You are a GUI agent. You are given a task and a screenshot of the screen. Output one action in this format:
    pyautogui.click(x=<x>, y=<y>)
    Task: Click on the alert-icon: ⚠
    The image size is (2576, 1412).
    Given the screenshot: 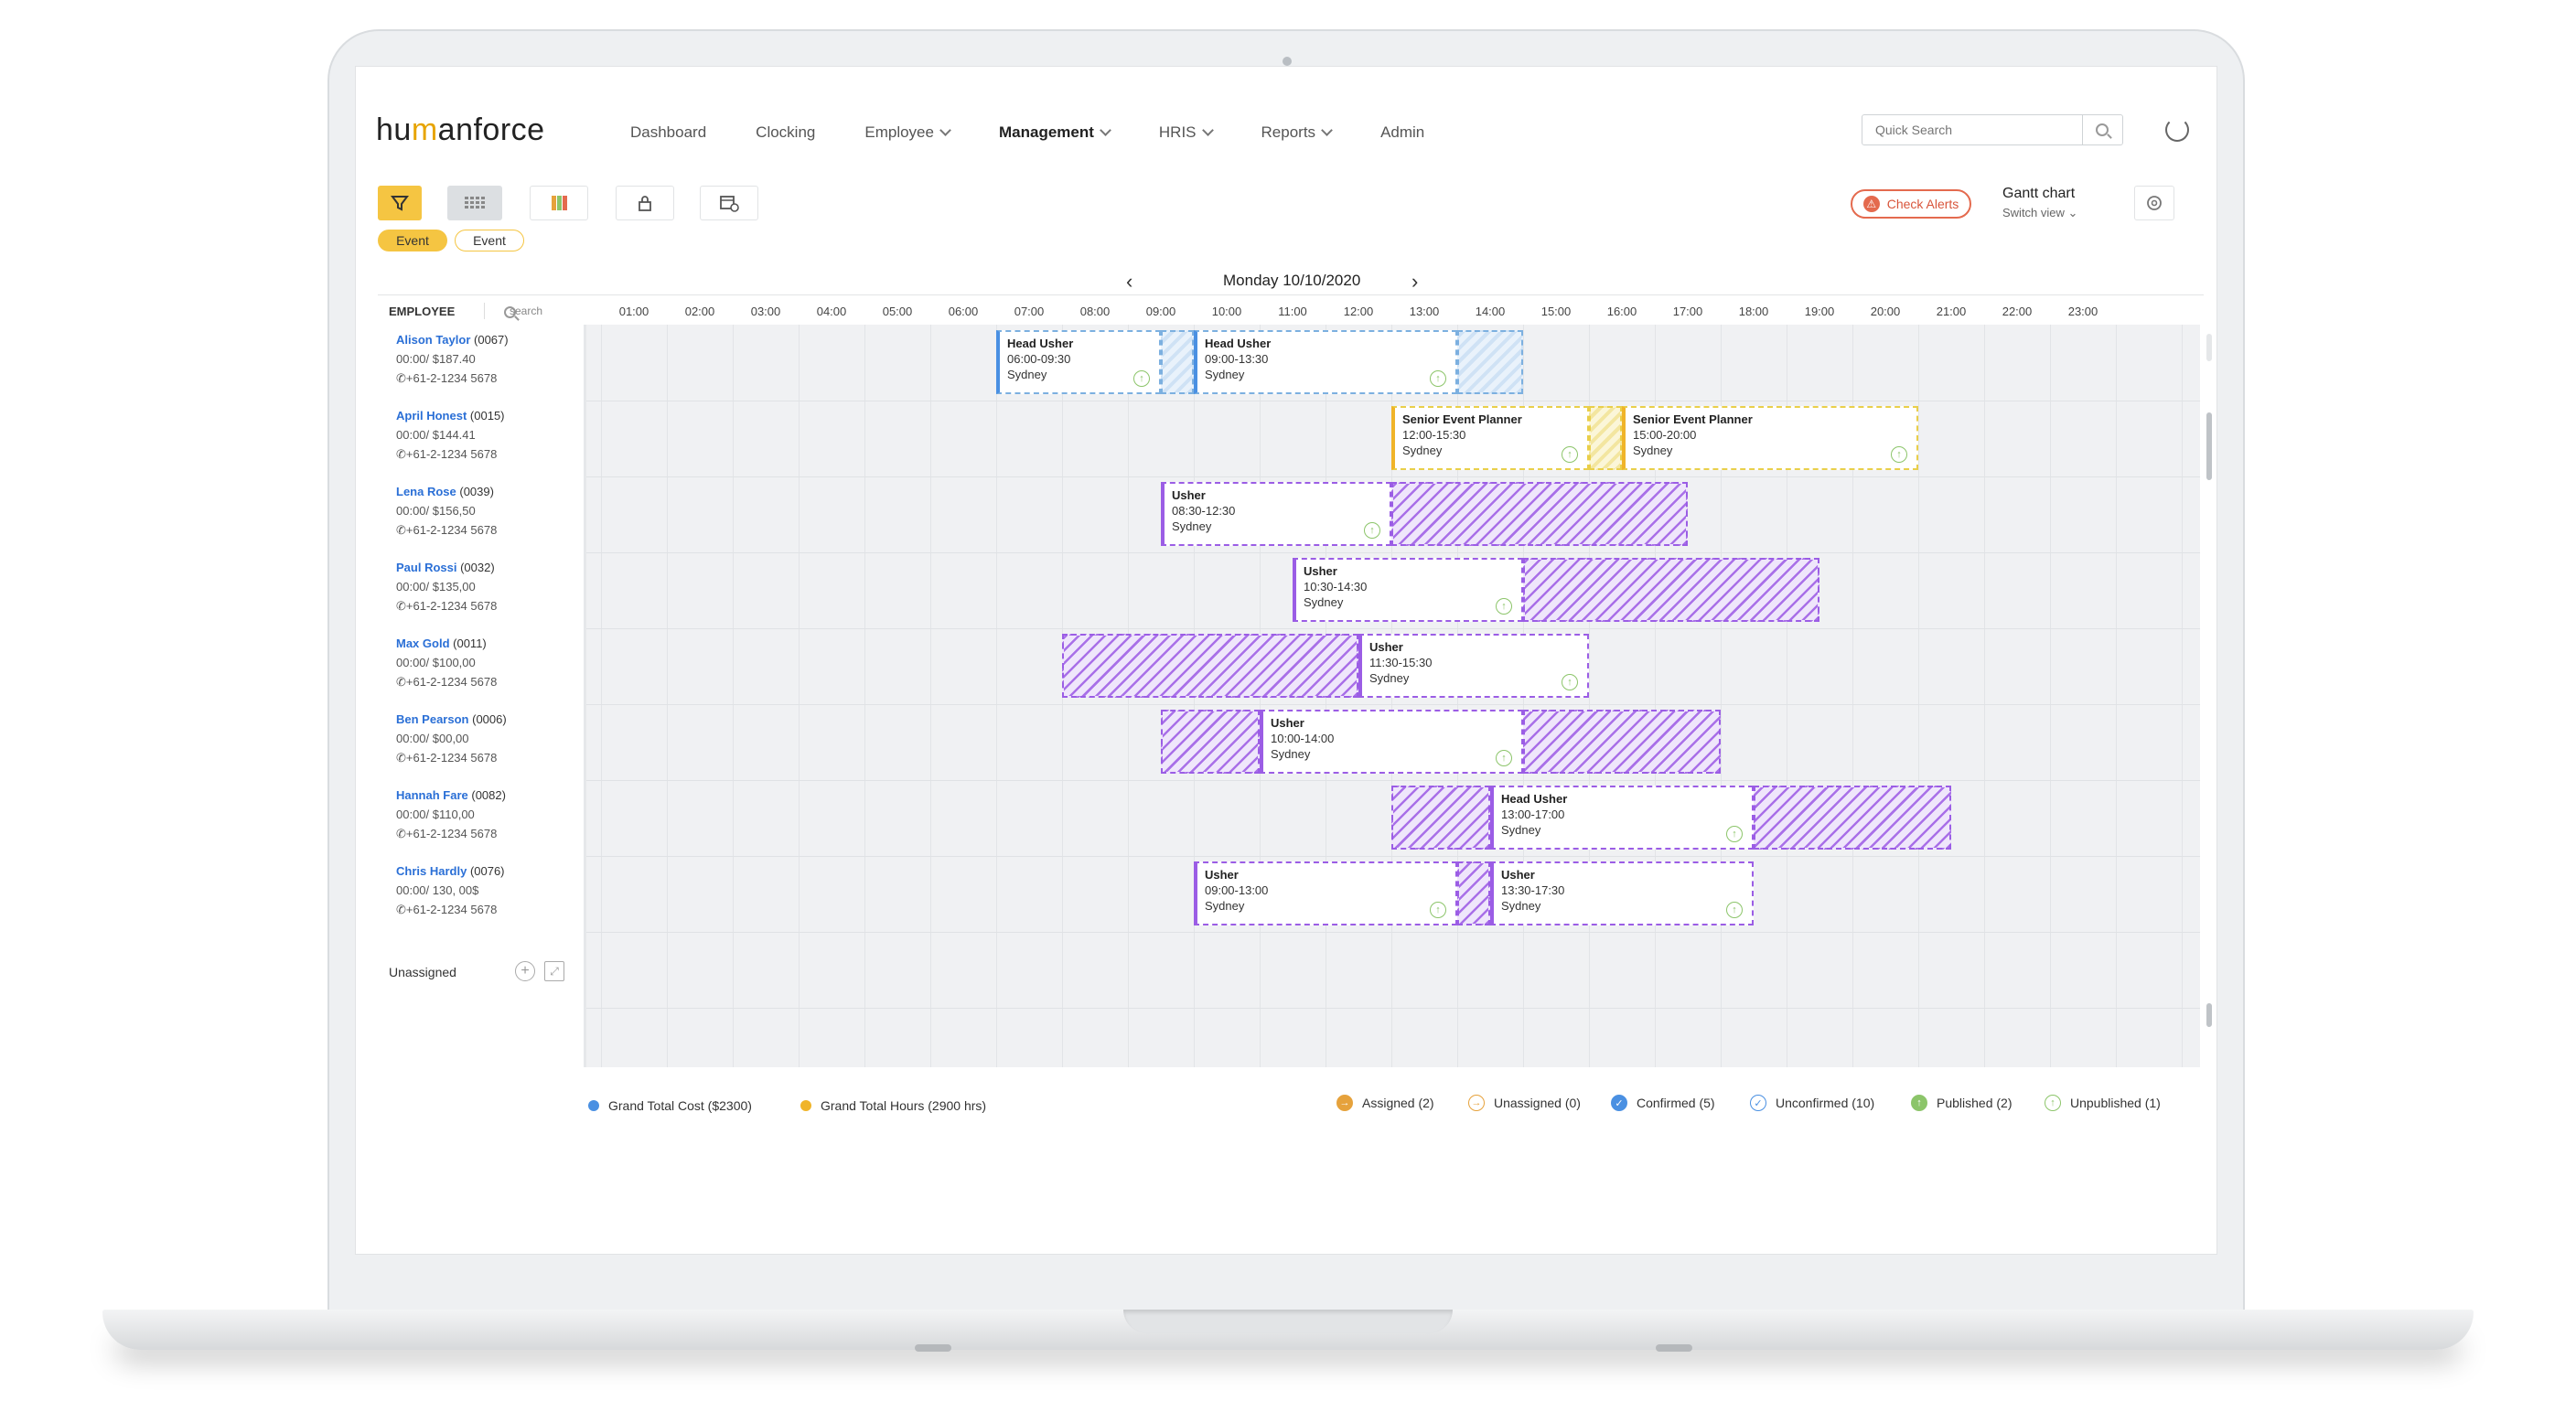 What is the action you would take?
    pyautogui.click(x=1871, y=204)
    